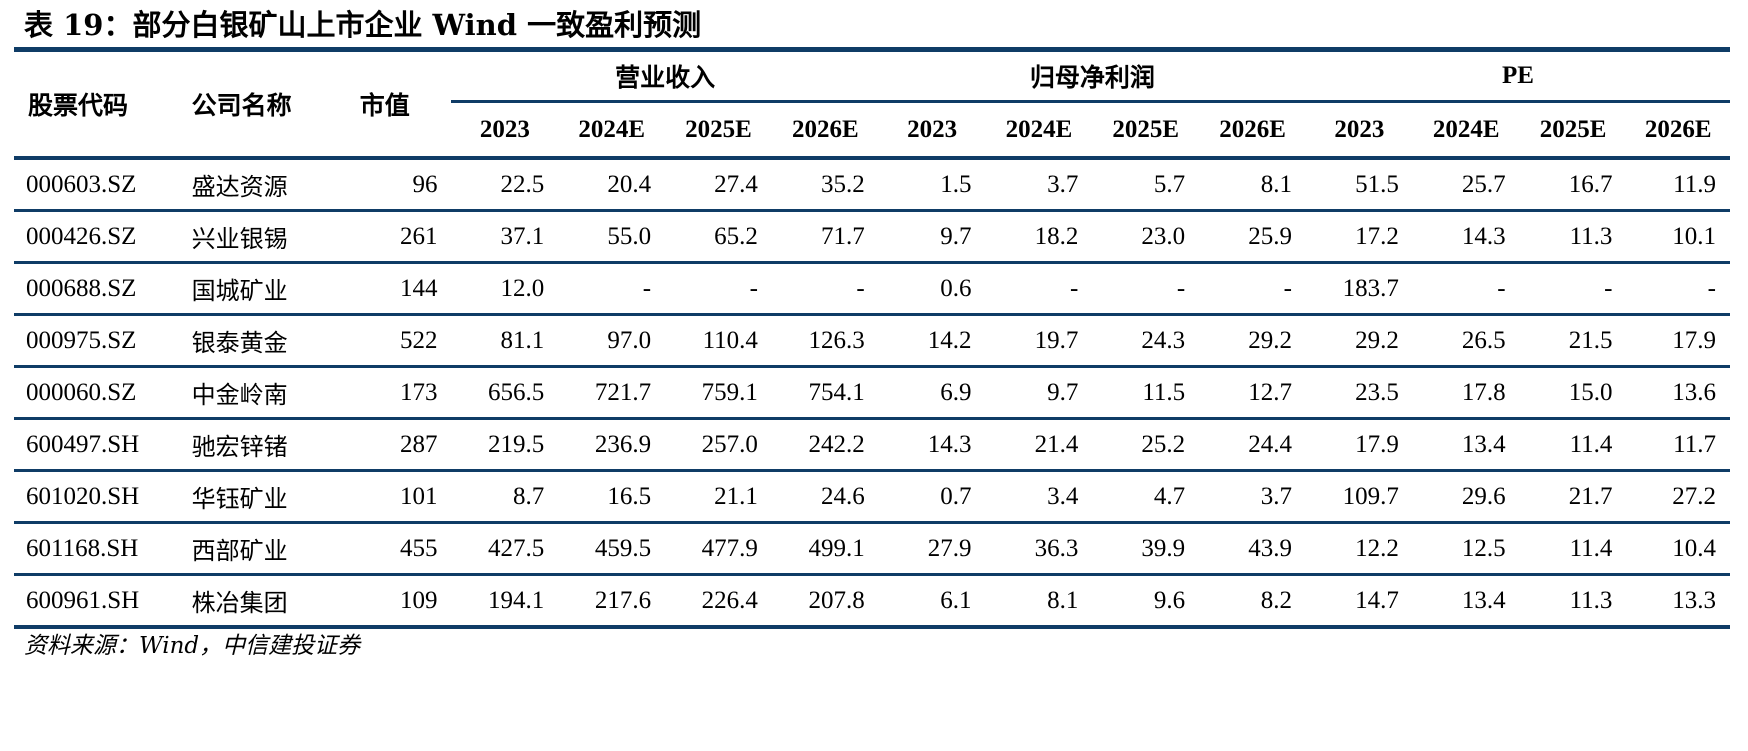  Describe the element at coordinates (1092, 74) in the screenshot. I see `header-group-net-profit: 归母净利润` at that location.